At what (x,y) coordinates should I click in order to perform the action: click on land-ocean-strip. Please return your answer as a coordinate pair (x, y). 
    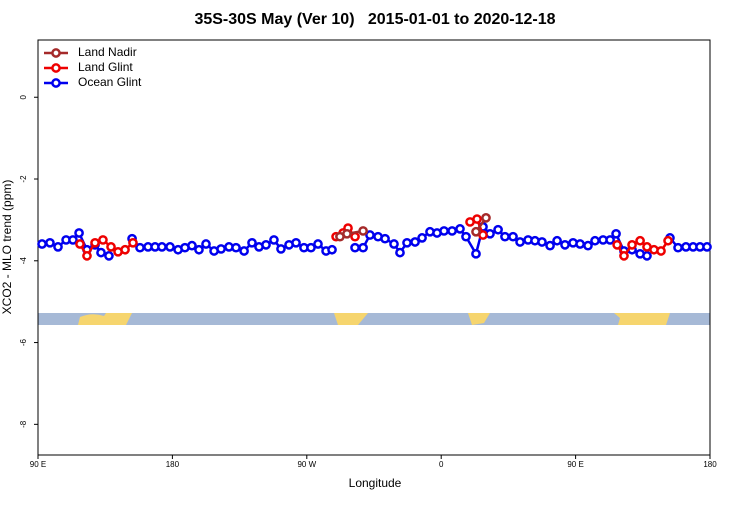
    Looking at the image, I should click on (374, 319).